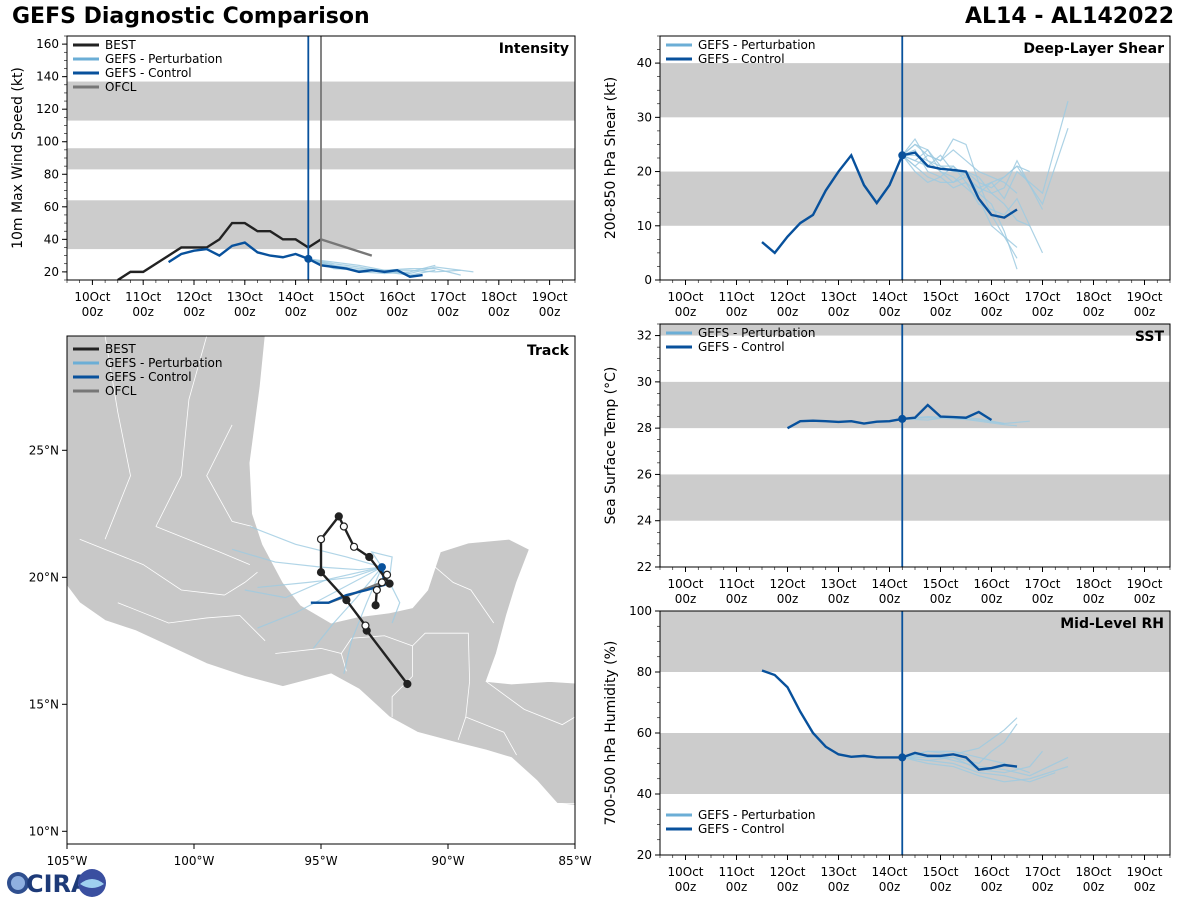  I want to click on y-tick-label: 32, so click(644, 336).